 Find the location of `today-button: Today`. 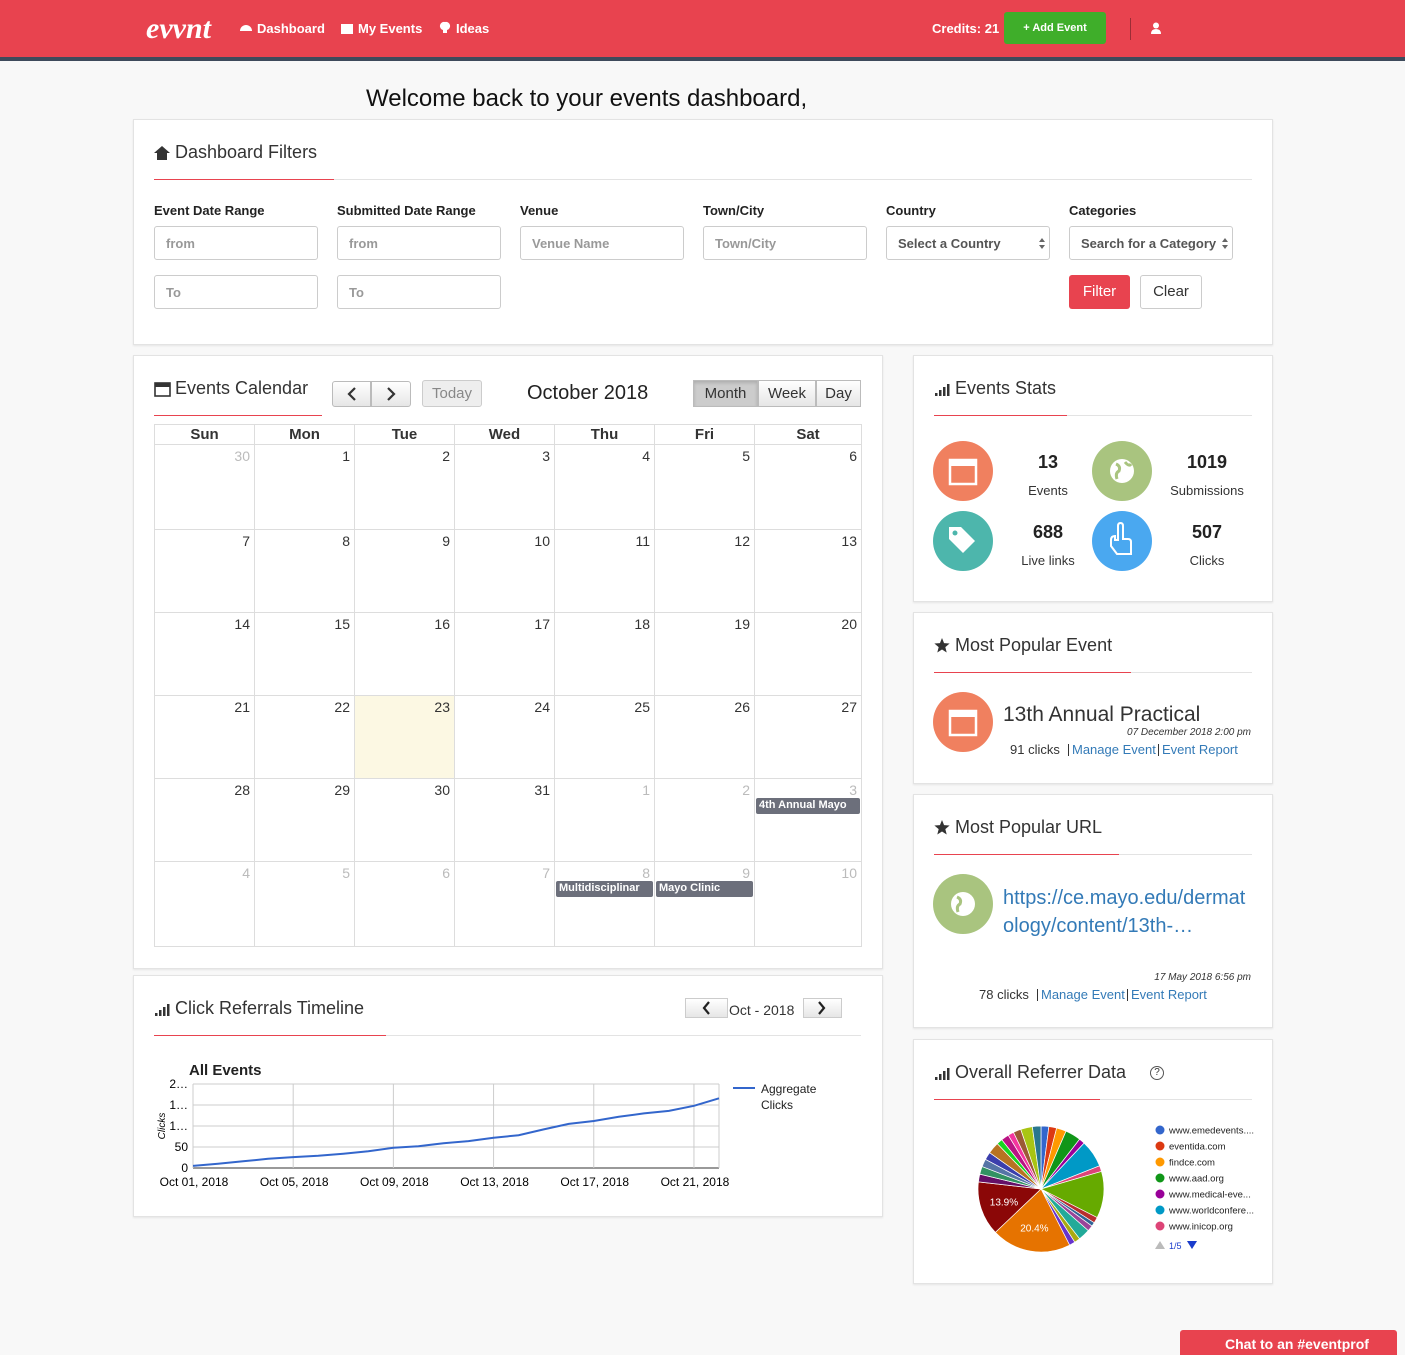

today-button: Today is located at coordinates (452, 393).